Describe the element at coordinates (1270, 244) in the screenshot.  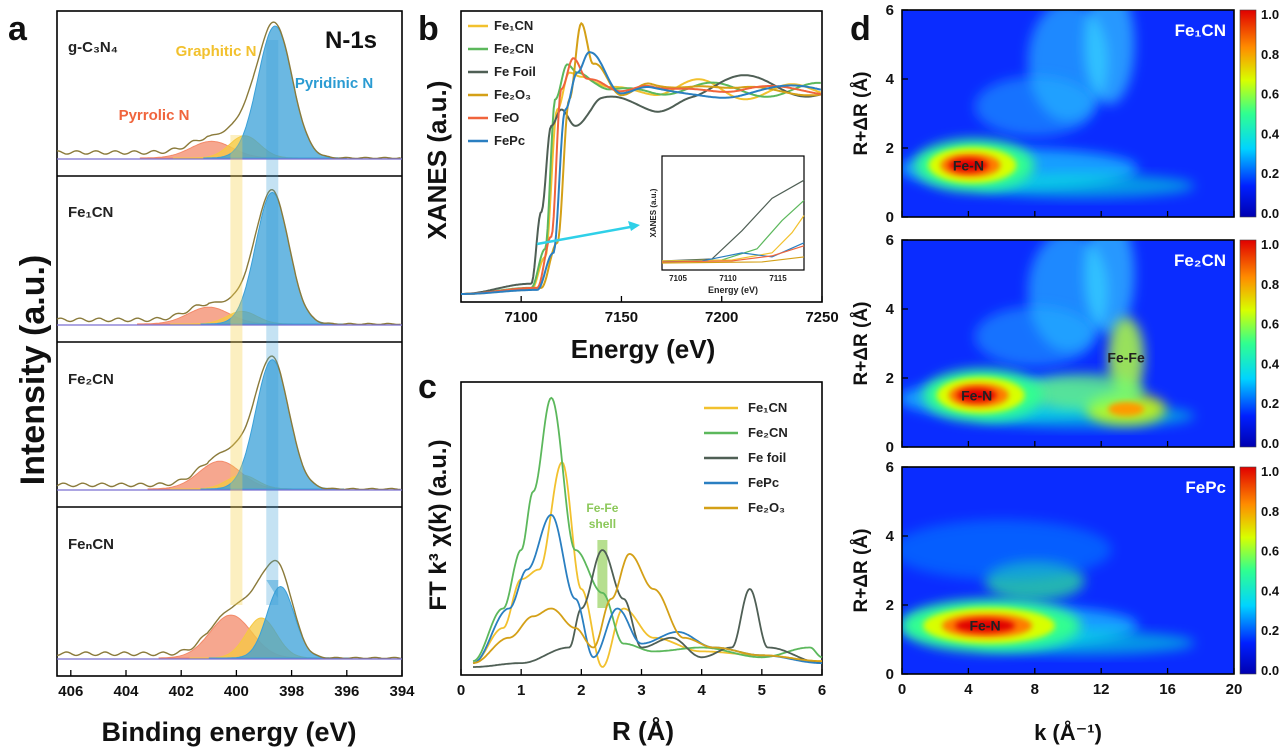
I see `colorbar-tick-label: 1.0` at that location.